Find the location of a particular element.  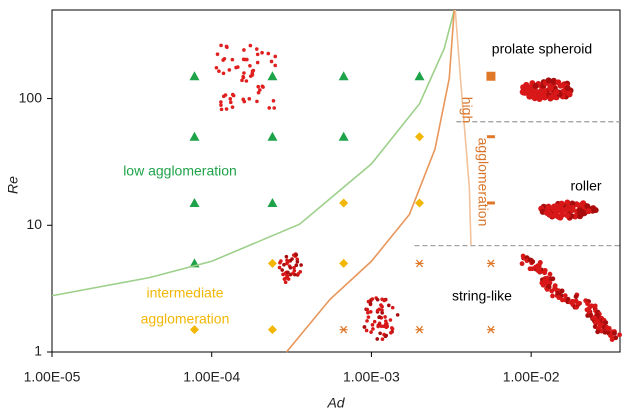

square-marker is located at coordinates (491, 76).